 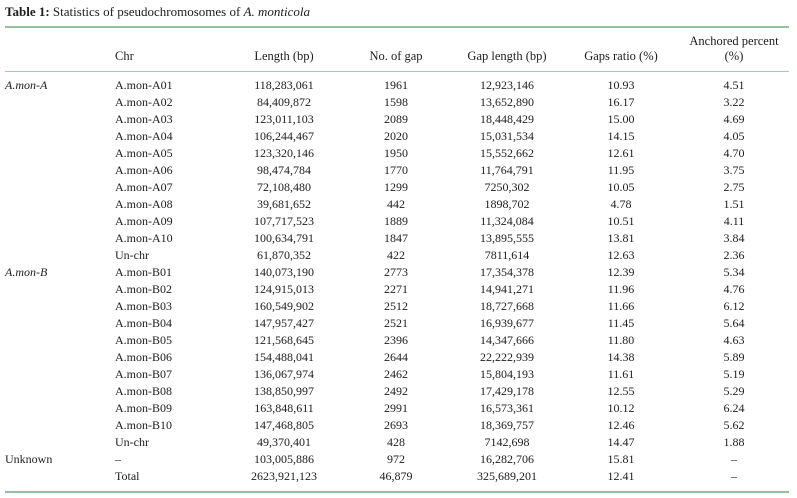 I want to click on cell-no-gap: 442, so click(x=396, y=204).